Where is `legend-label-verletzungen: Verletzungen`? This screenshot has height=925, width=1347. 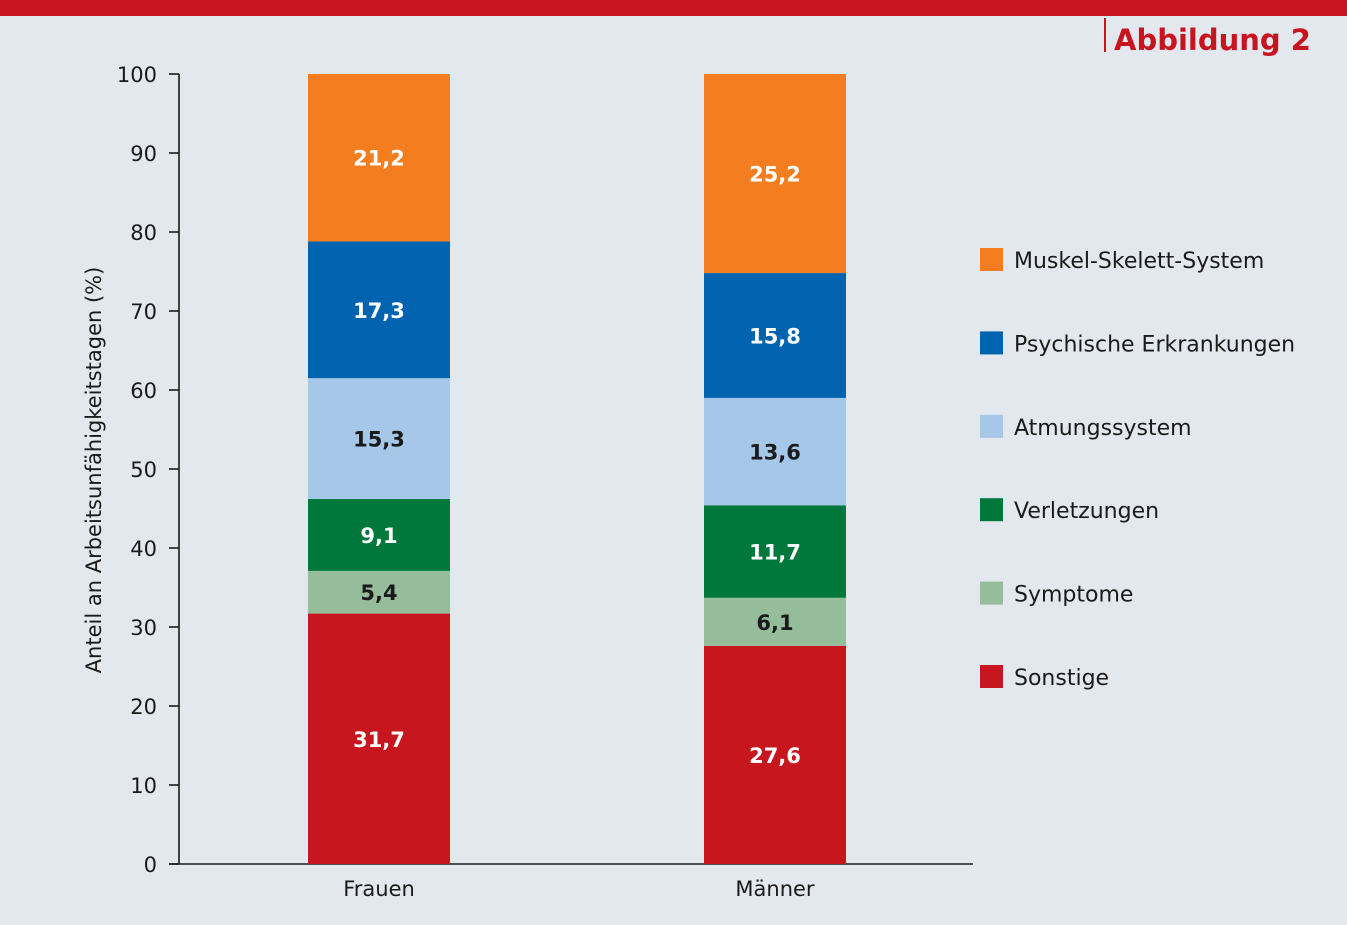
legend-label-verletzungen: Verletzungen is located at coordinates (1086, 511).